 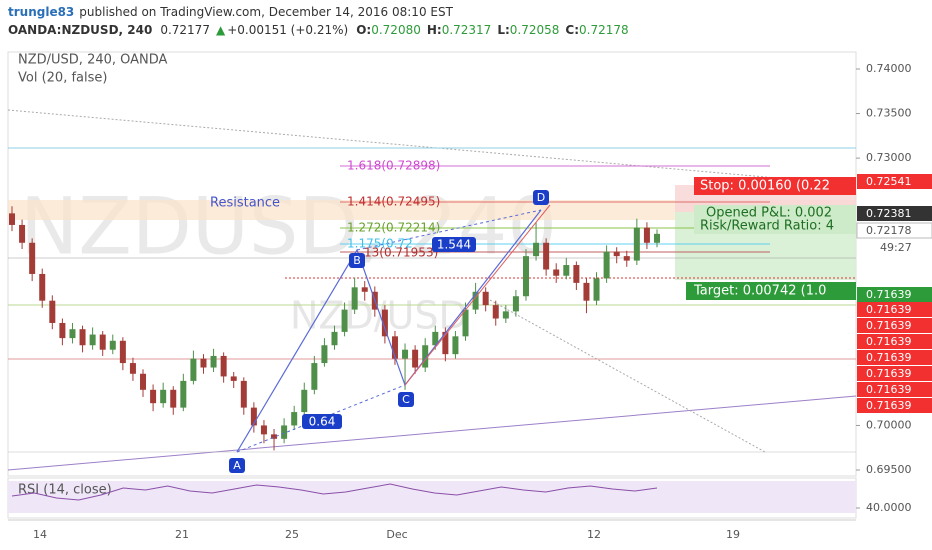 What do you see at coordinates (393, 166) in the screenshot?
I see `fib-label: 1.618(0.72898)` at bounding box center [393, 166].